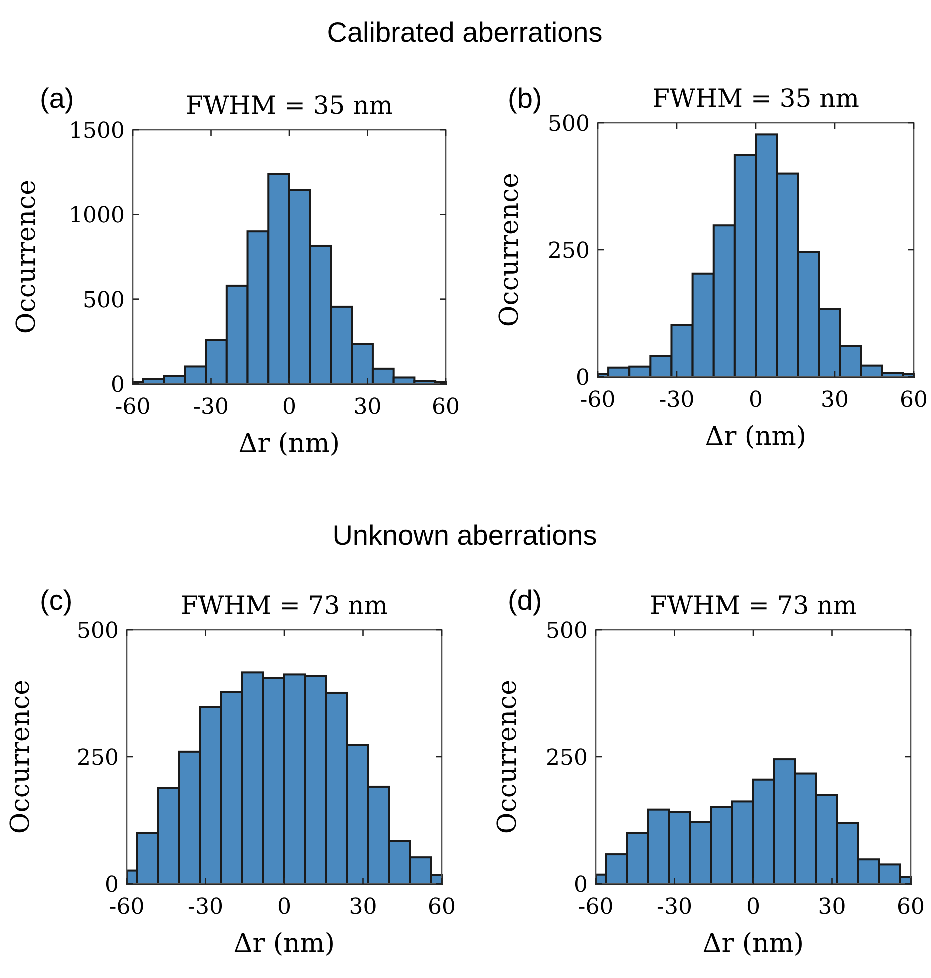 This screenshot has height=978, width=931. What do you see at coordinates (525, 600) in the screenshot?
I see `text: (d)` at bounding box center [525, 600].